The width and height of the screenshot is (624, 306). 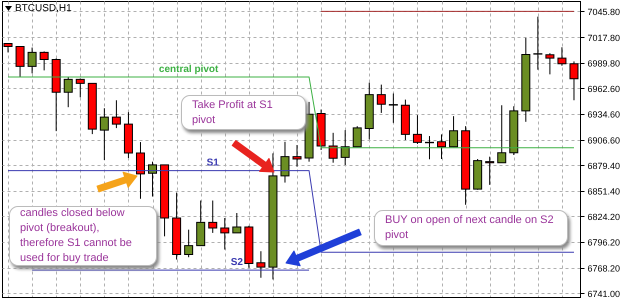 I want to click on y-tick-label: 6741.00, so click(x=604, y=293).